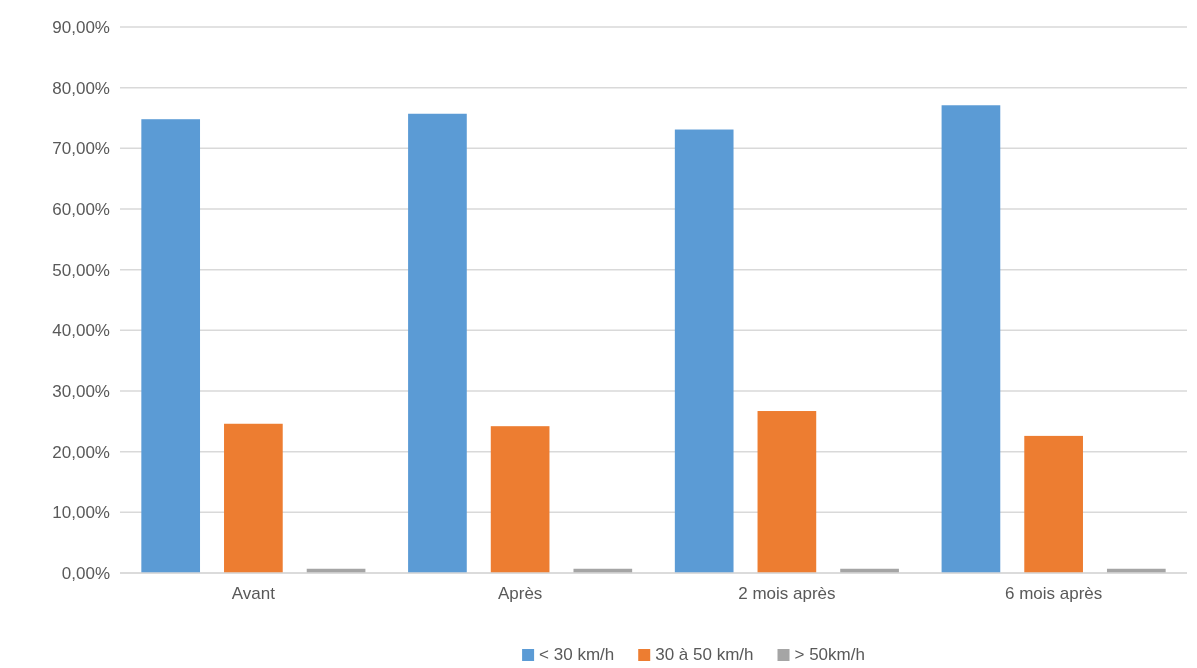 The width and height of the screenshot is (1197, 668). What do you see at coordinates (81, 270) in the screenshot?
I see `y-tick-label: 50,00%` at bounding box center [81, 270].